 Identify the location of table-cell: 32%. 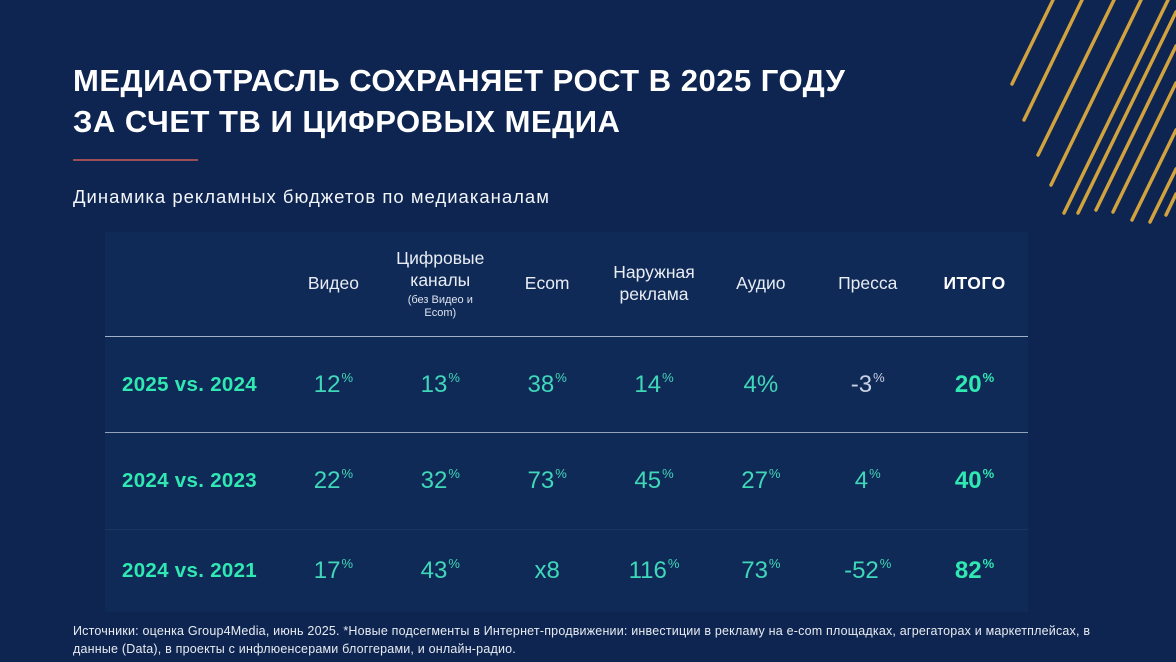
(440, 480).